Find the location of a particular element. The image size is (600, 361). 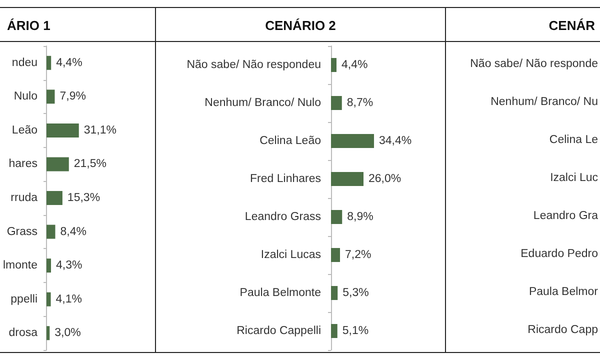

y-tick-label: rruda is located at coordinates (24, 198).